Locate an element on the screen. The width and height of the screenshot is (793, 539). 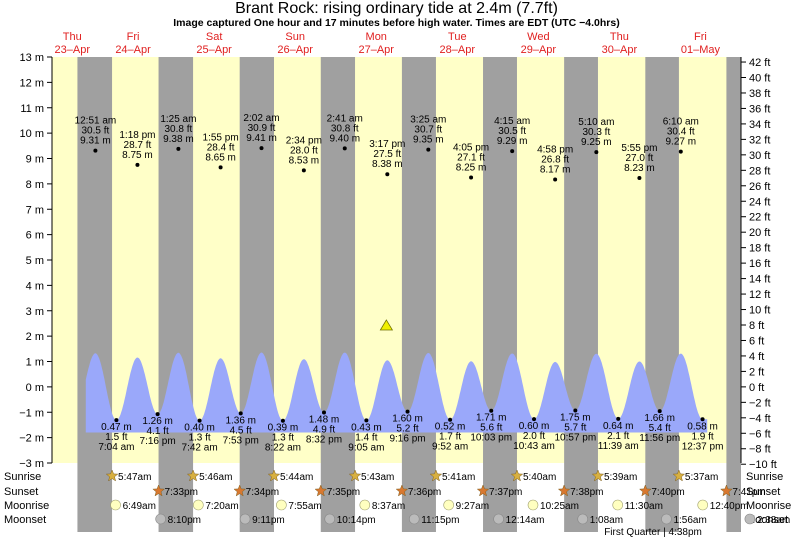
low-tide-ft: 1.4 ft is located at coordinates (366, 437).